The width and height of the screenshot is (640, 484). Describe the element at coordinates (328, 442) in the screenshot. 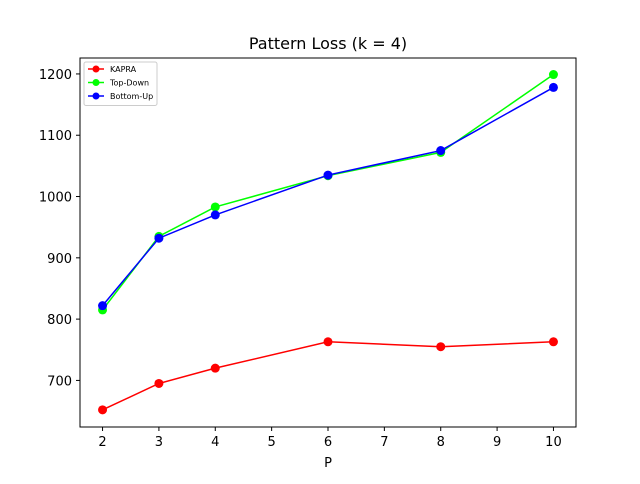

I see `x-tick-label: 6` at that location.